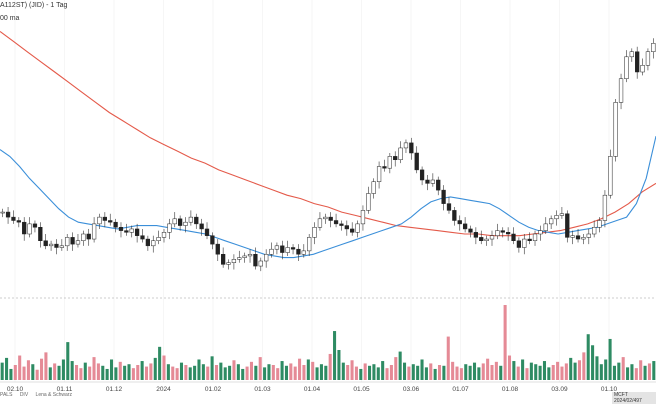 The width and height of the screenshot is (656, 404). Describe the element at coordinates (460, 389) in the screenshot. I see `x-tick-label: 01.07` at that location.